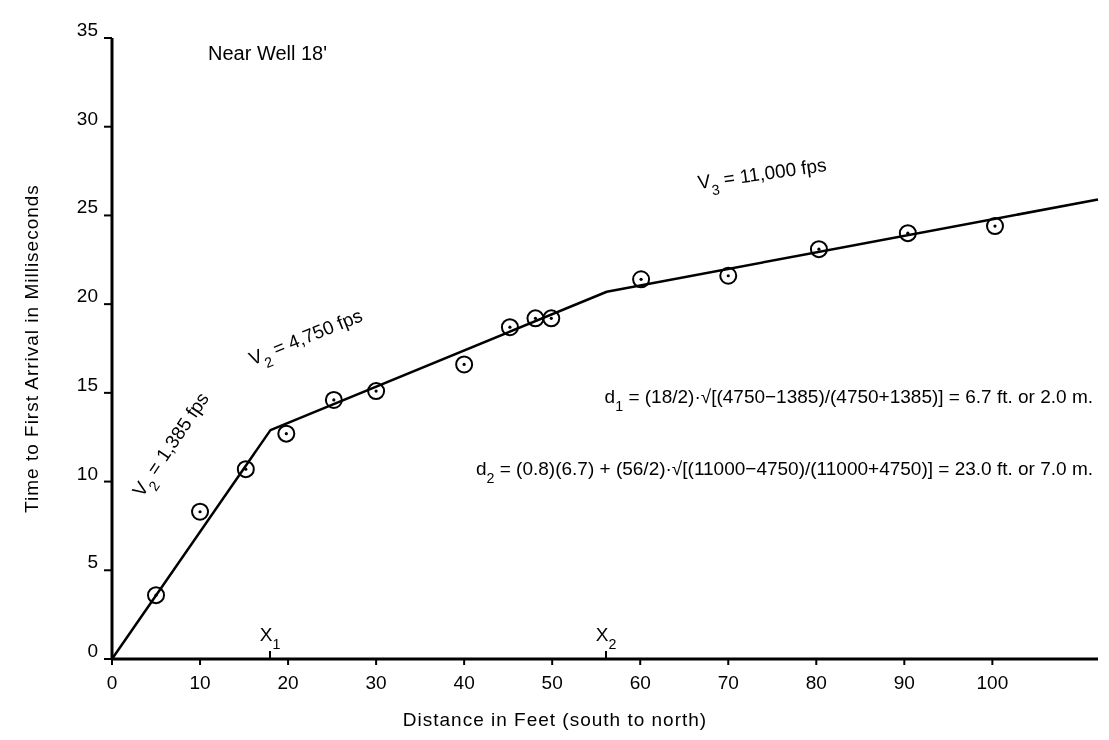  Describe the element at coordinates (31, 348) in the screenshot. I see `y-axis-title: Time to First Arrival in Milliseconds` at that location.